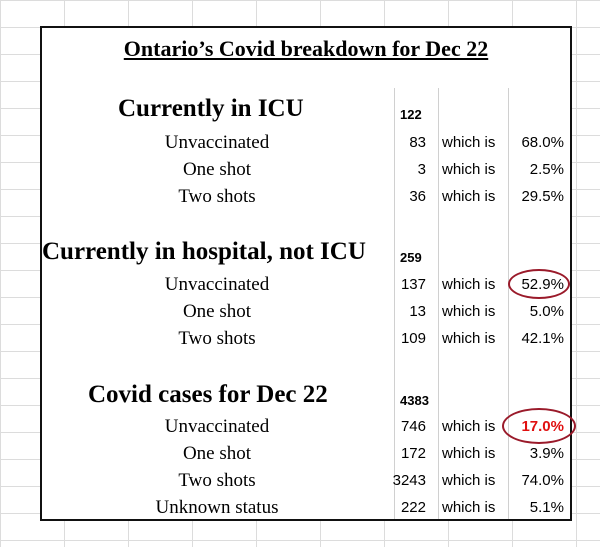 Image resolution: width=600 pixels, height=547 pixels. What do you see at coordinates (546, 507) in the screenshot?
I see `row-percent: 5.1%` at bounding box center [546, 507].